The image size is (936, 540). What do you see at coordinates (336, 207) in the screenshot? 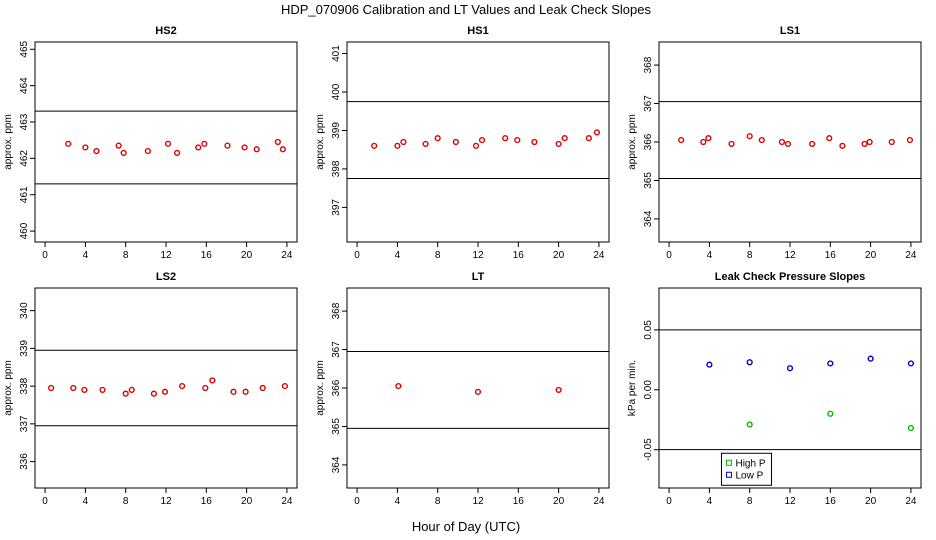
I see `y-tick-label: 397` at bounding box center [336, 207].